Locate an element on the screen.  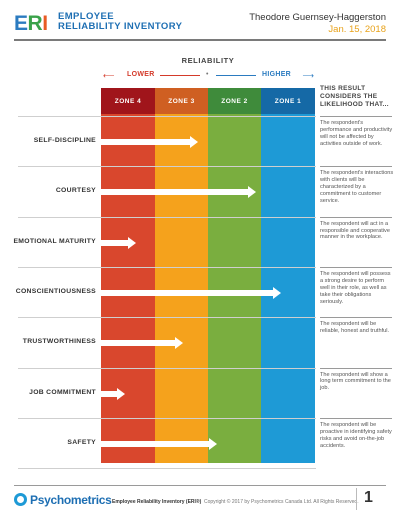
arrow-left-icon: ⟵ is located at coordinates (109, 75).